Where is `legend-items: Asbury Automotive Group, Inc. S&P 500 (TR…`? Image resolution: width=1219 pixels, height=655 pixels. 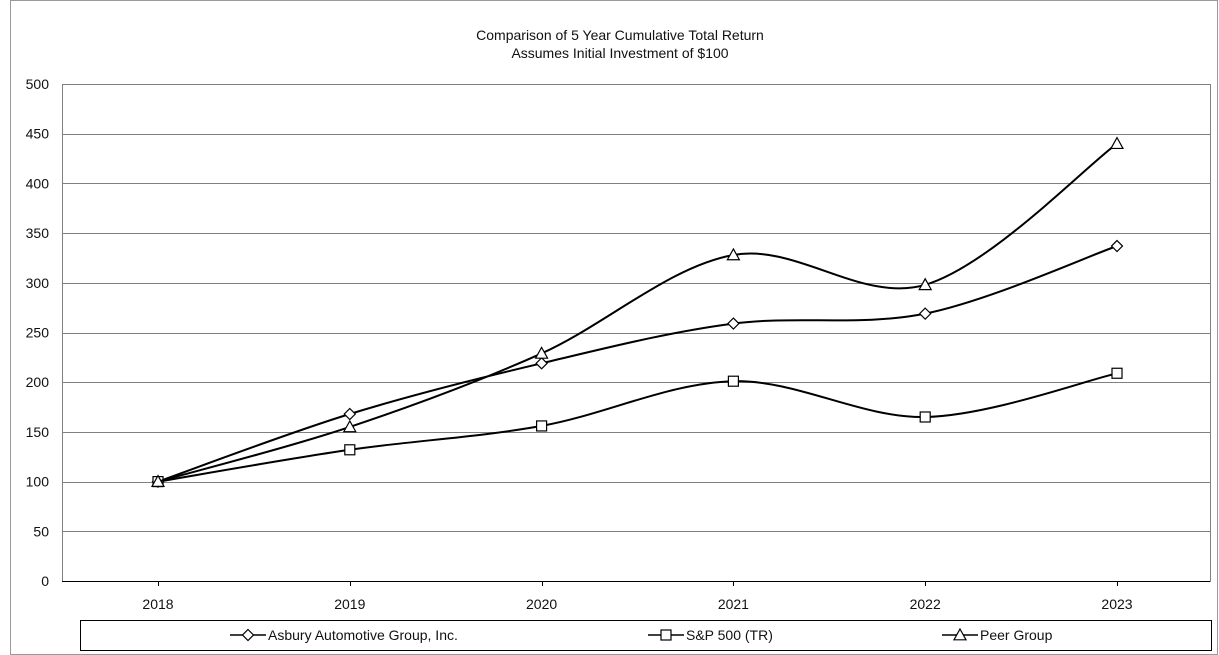
legend-items: Asbury Automotive Group, Inc. S&P 500 (TR… is located at coordinates (641, 635).